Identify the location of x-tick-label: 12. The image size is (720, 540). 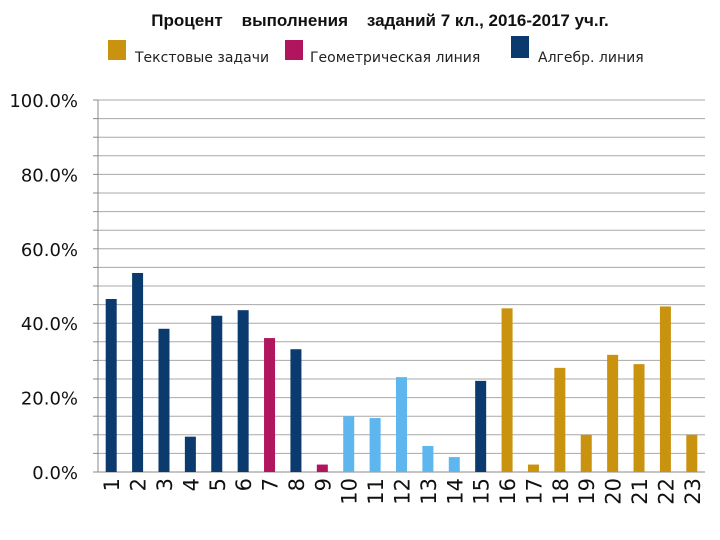
(403, 491).